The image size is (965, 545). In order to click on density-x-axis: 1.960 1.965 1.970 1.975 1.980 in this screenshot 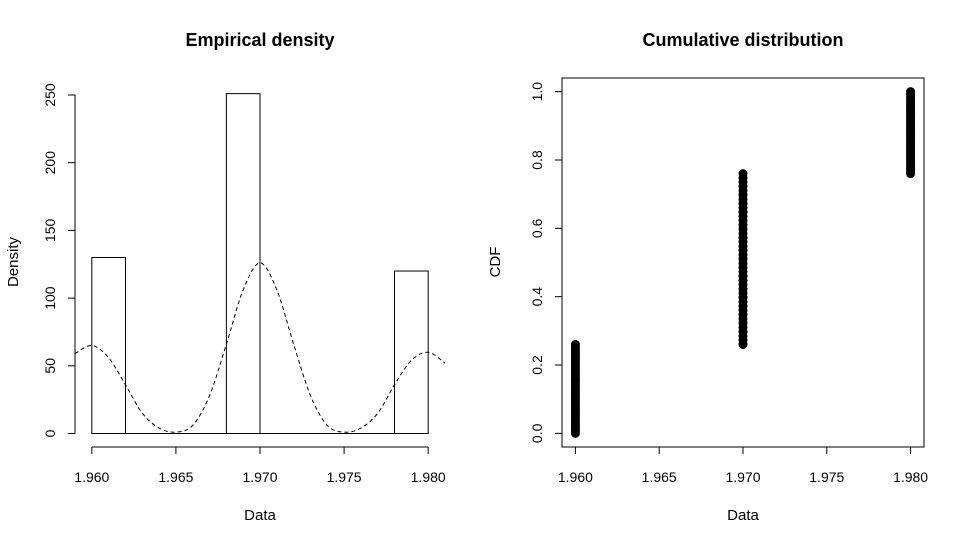, I will do `click(260, 465)`.